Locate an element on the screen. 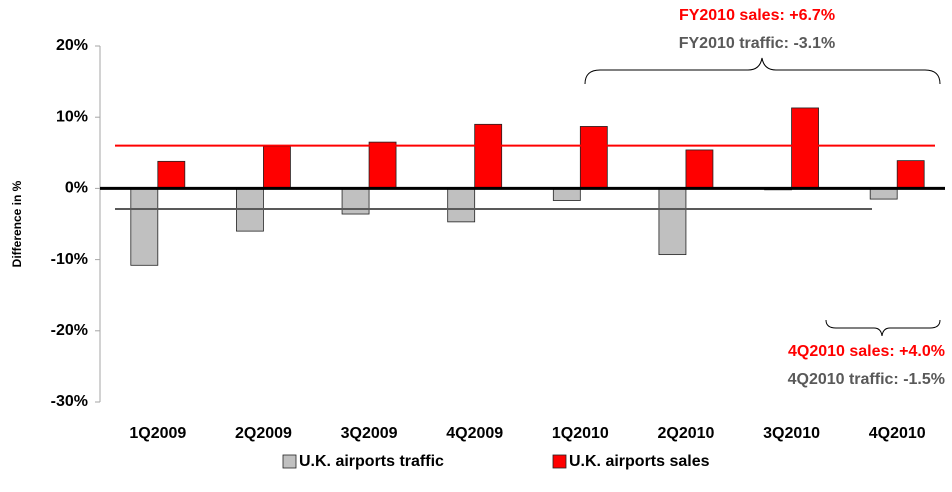  y-tick-label: -30% is located at coordinates (69, 401).